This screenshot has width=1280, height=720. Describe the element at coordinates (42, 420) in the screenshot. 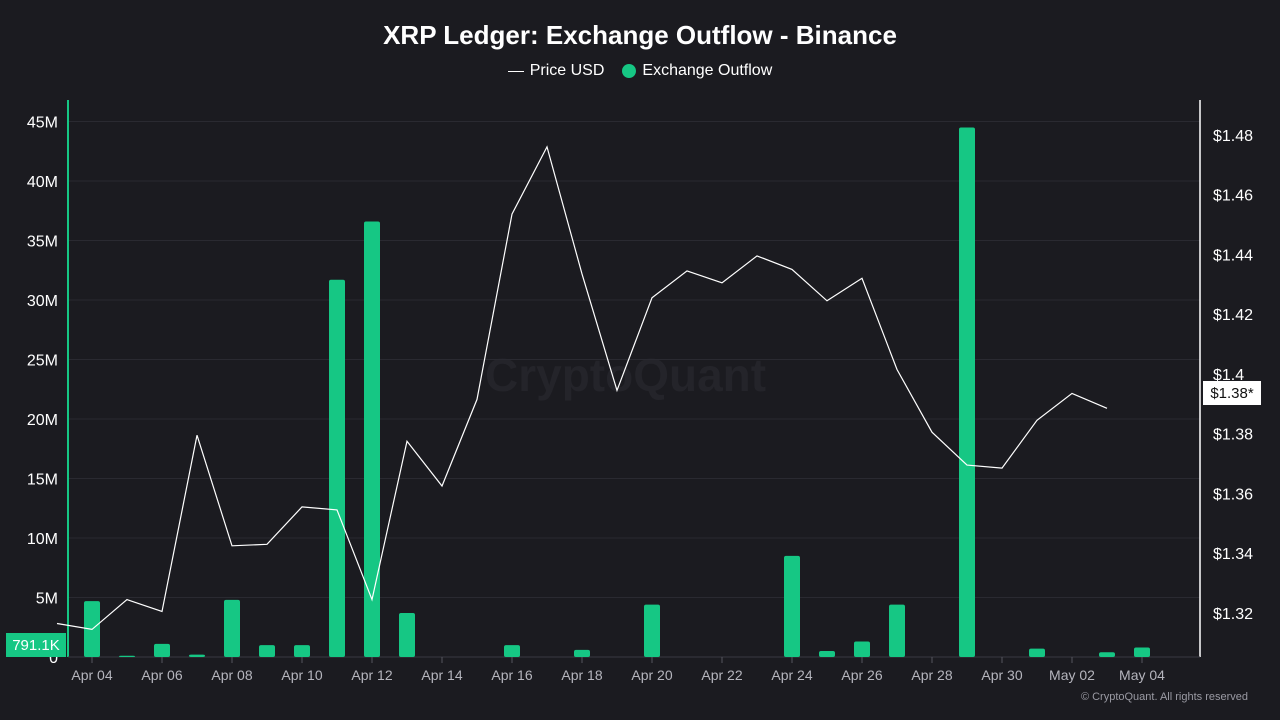

I see `y-left-tick-label: 20M` at that location.